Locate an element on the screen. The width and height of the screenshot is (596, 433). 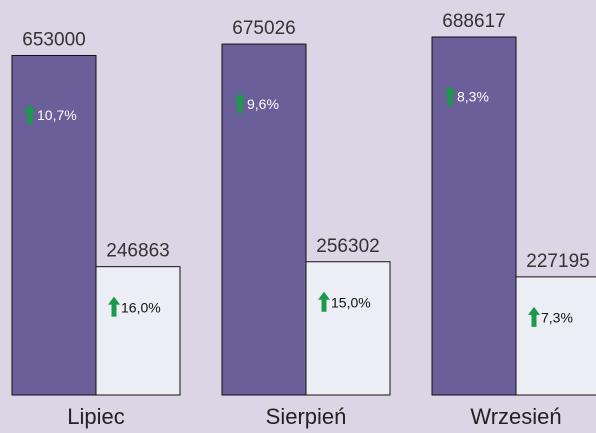
x-tick-label: Wrzesień is located at coordinates (515, 416).